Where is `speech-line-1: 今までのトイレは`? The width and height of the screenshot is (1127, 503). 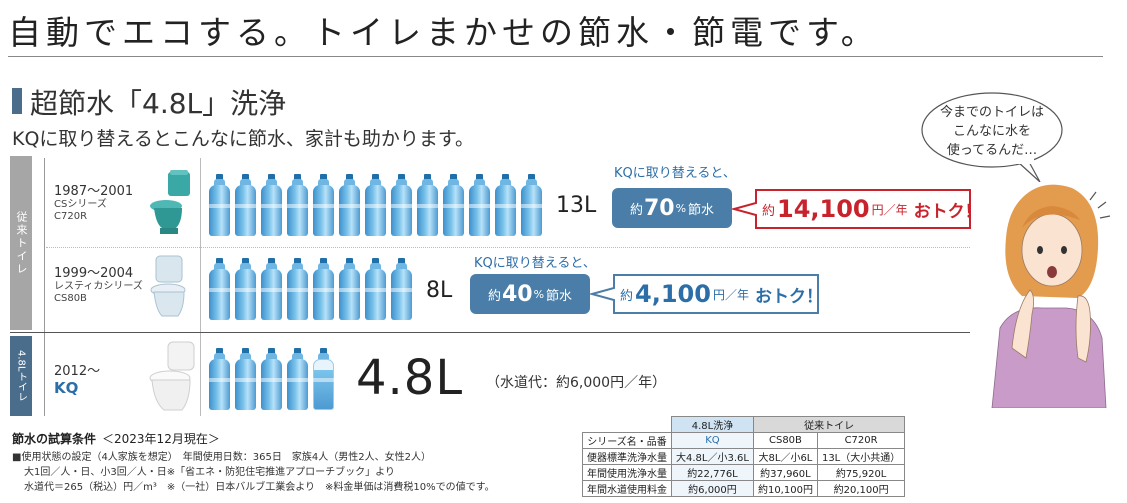
speech-line-1: 今までのトイレは is located at coordinates (991, 112).